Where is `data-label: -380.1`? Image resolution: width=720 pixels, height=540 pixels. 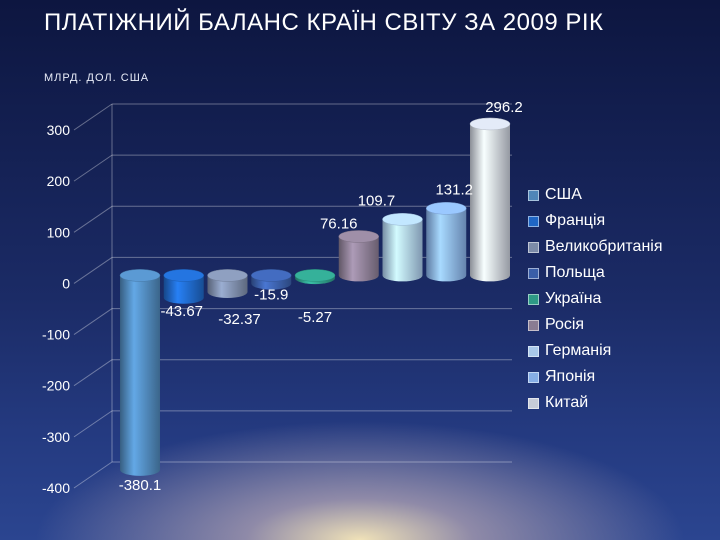 data-label: -380.1 is located at coordinates (140, 485).